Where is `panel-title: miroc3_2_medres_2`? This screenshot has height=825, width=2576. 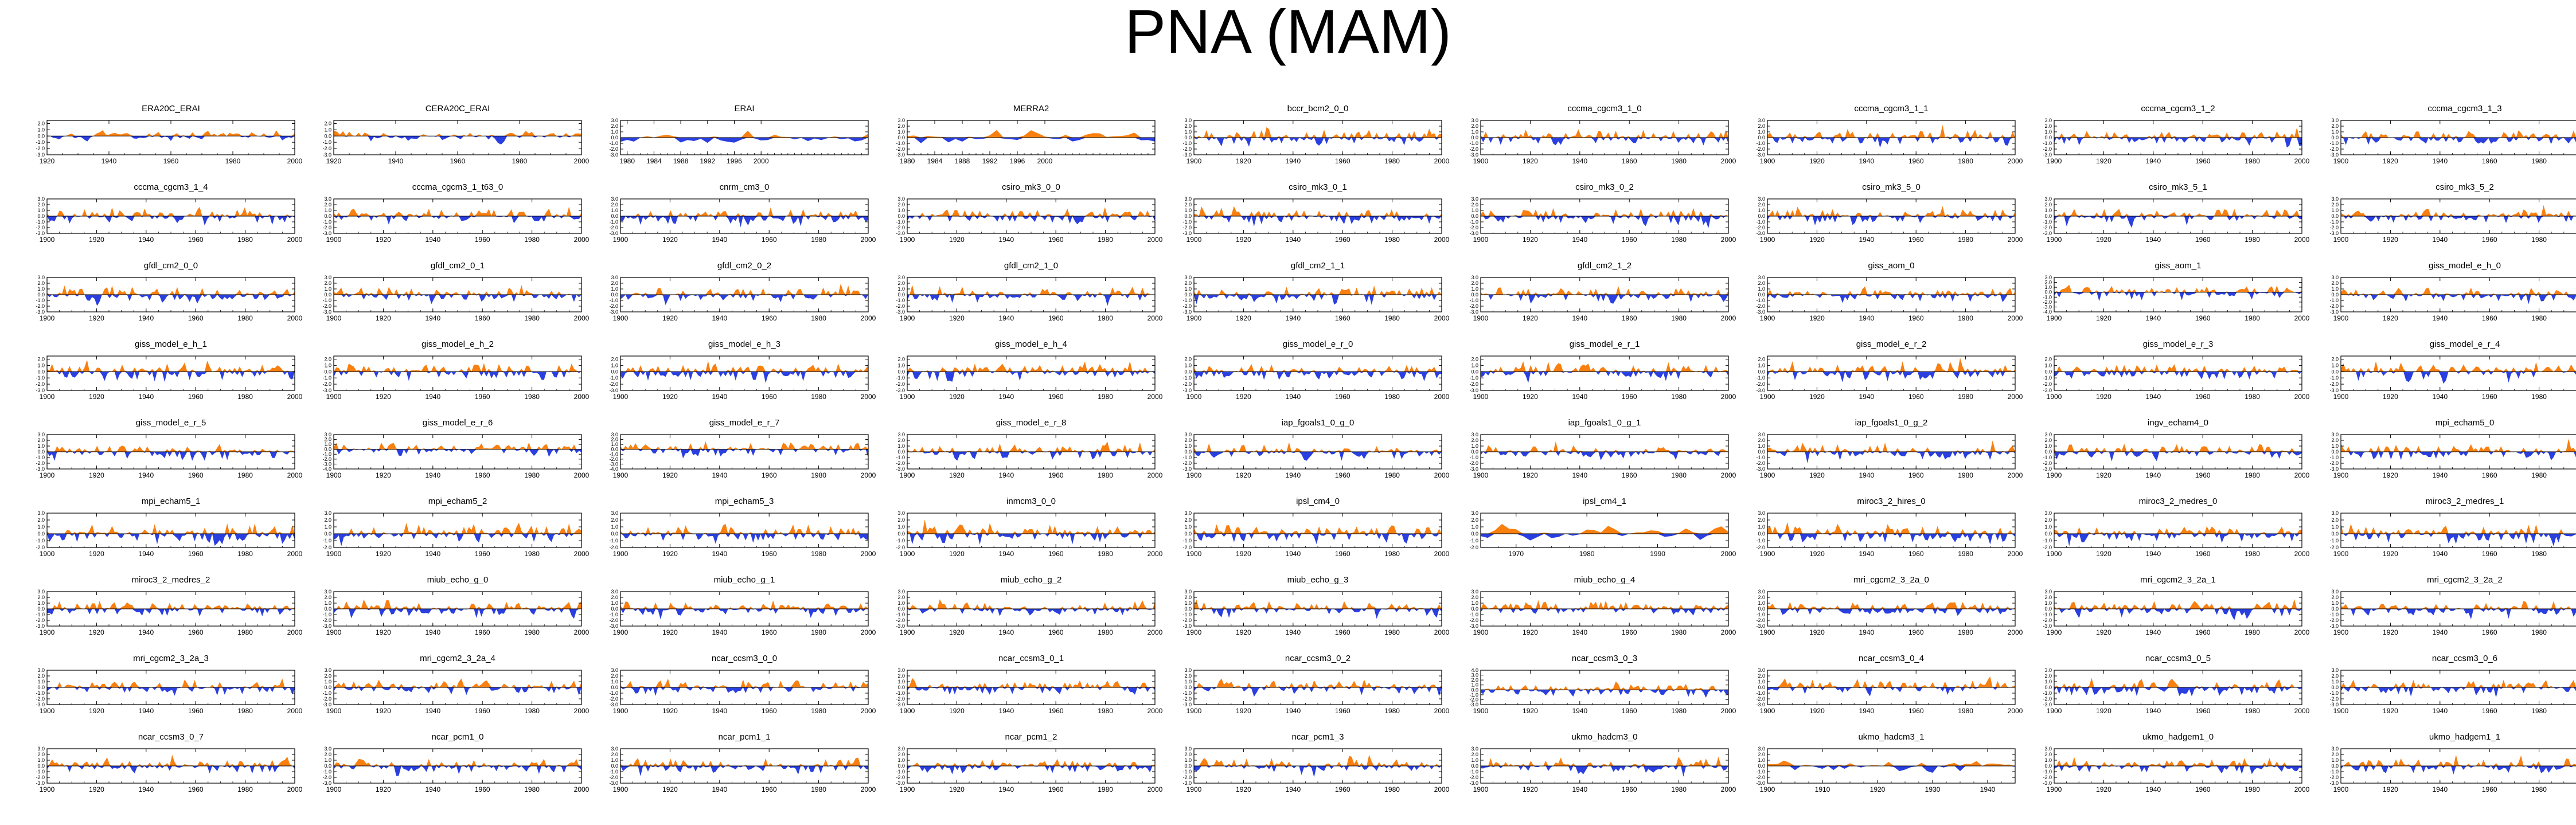 panel-title: miroc3_2_medres_2 is located at coordinates (171, 580).